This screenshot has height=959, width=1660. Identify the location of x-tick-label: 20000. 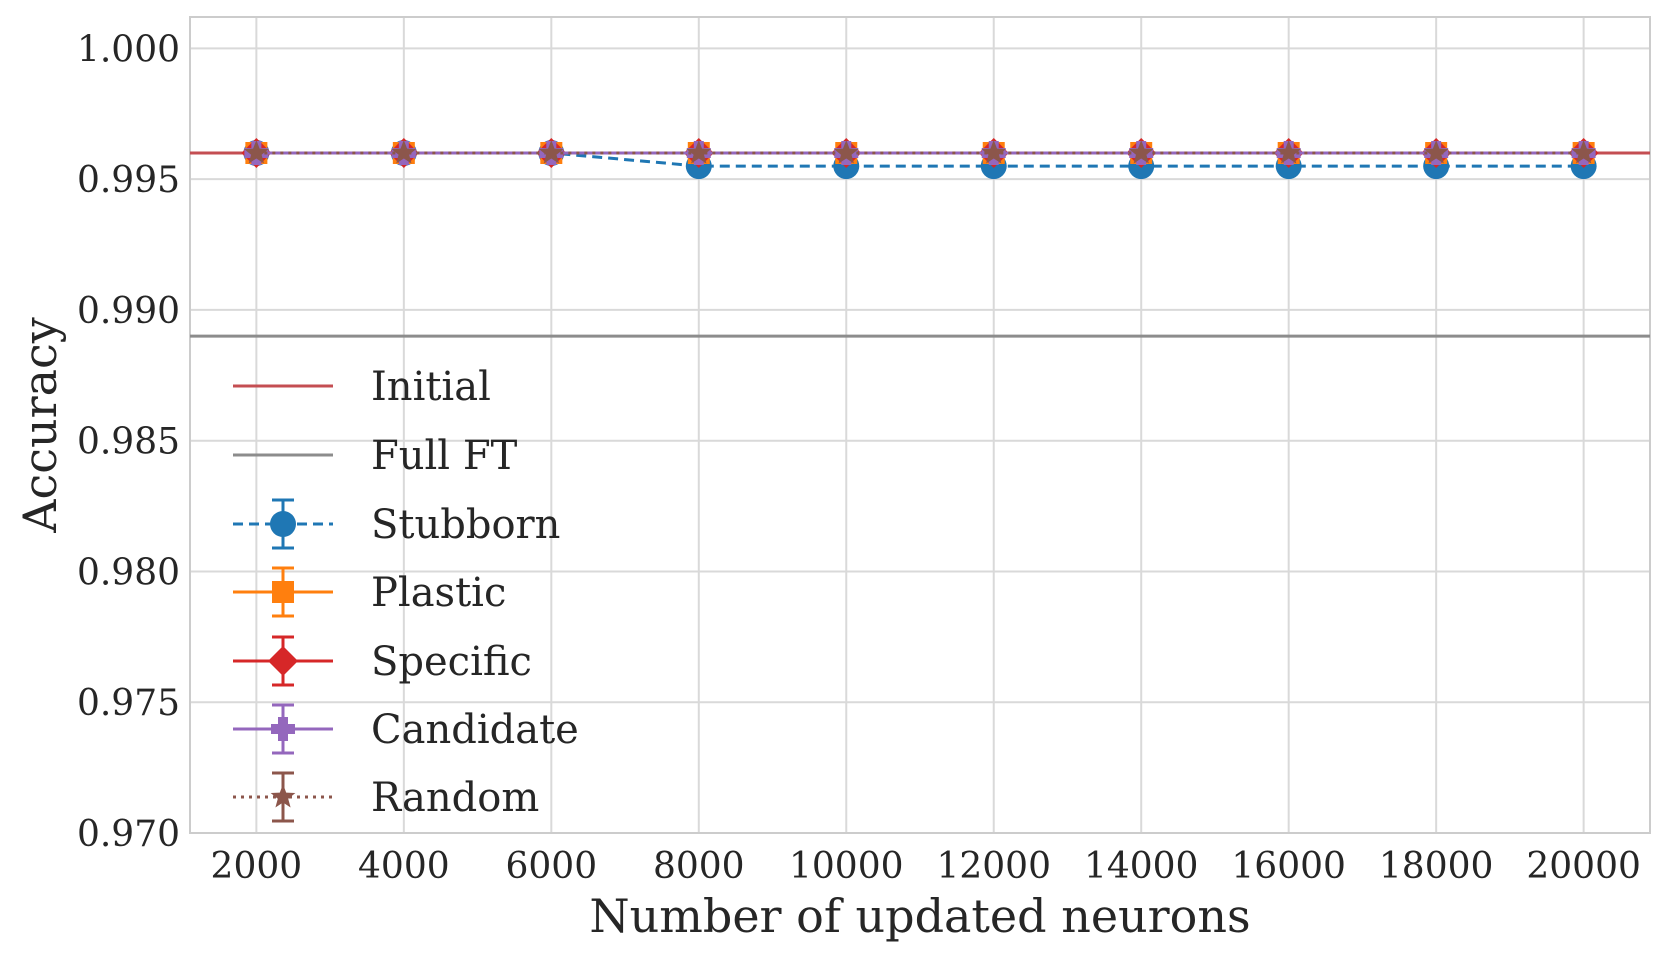
(1583, 866).